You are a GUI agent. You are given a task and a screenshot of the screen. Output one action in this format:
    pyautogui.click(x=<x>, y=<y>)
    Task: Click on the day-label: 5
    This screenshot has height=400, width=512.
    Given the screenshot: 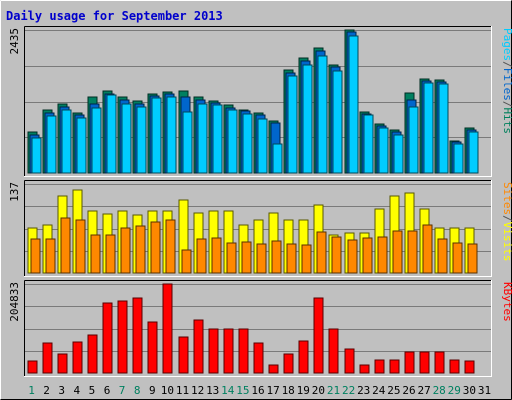 What is the action you would take?
    pyautogui.click(x=92, y=390)
    